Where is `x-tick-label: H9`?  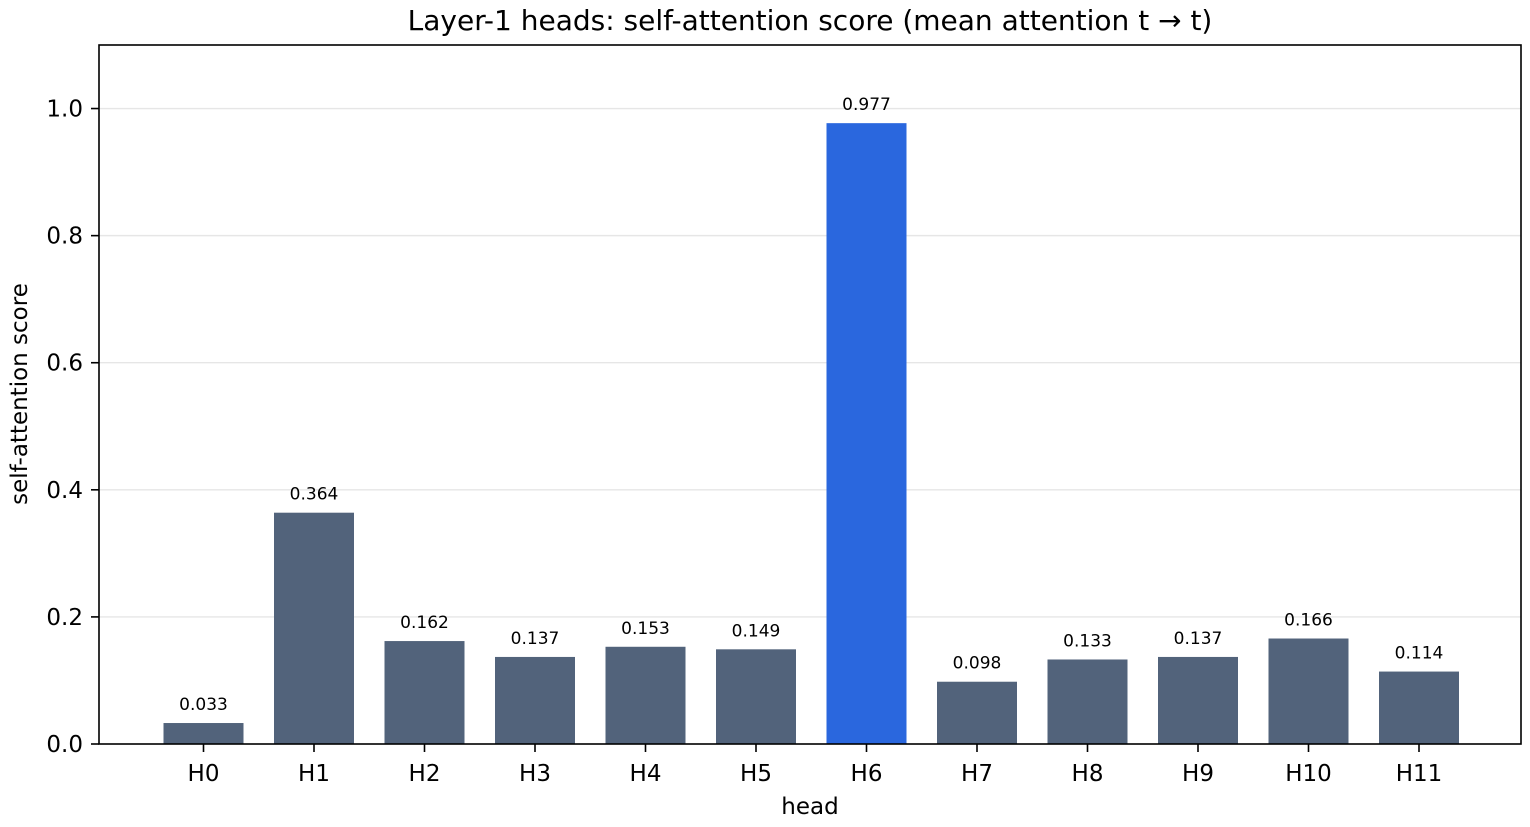
x-tick-label: H9 is located at coordinates (1198, 774).